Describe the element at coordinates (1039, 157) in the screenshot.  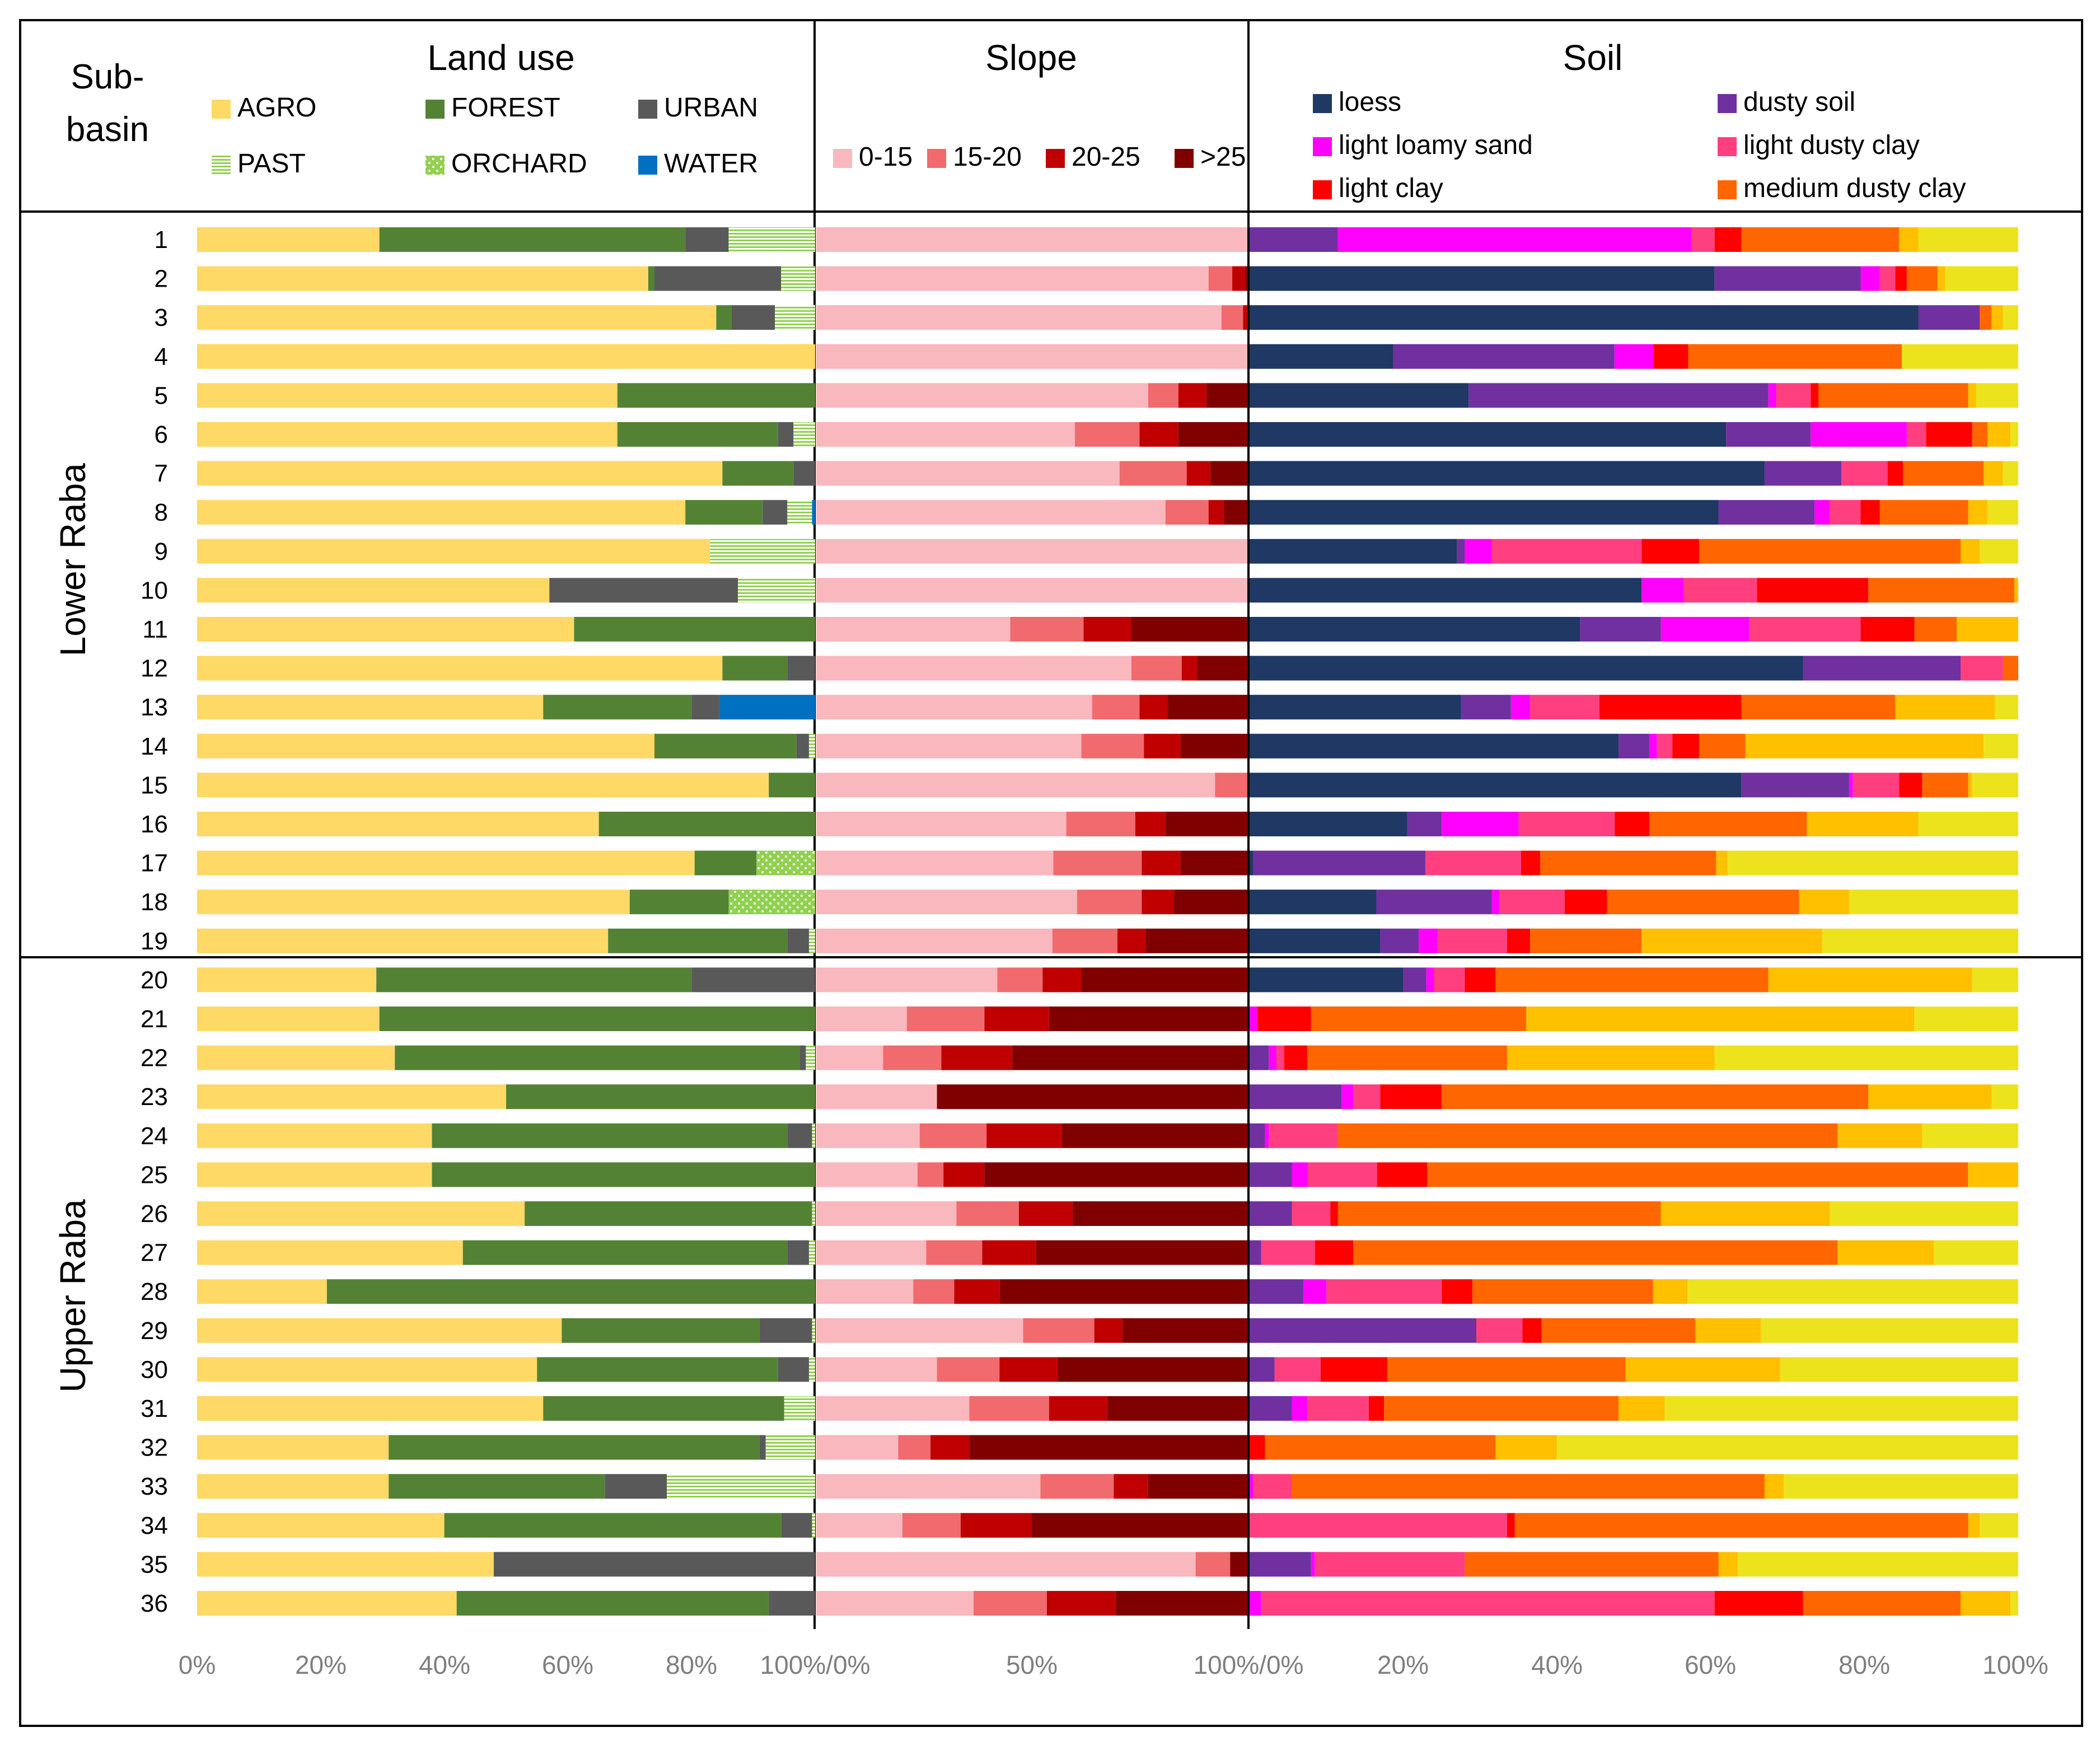
I see `slope-legend: 0-15 15-20 20-25 >25` at that location.